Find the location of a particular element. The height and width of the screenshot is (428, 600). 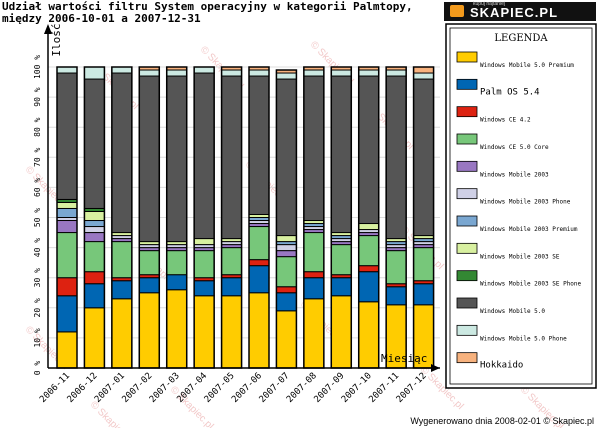

legend-label: Windows Mobile 2003 Phone is located at coordinates (525, 202).